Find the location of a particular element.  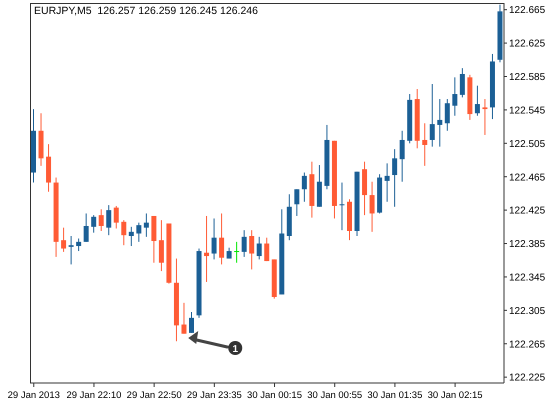

x-tick-label: 30 Jan 00:15 is located at coordinates (274, 395).